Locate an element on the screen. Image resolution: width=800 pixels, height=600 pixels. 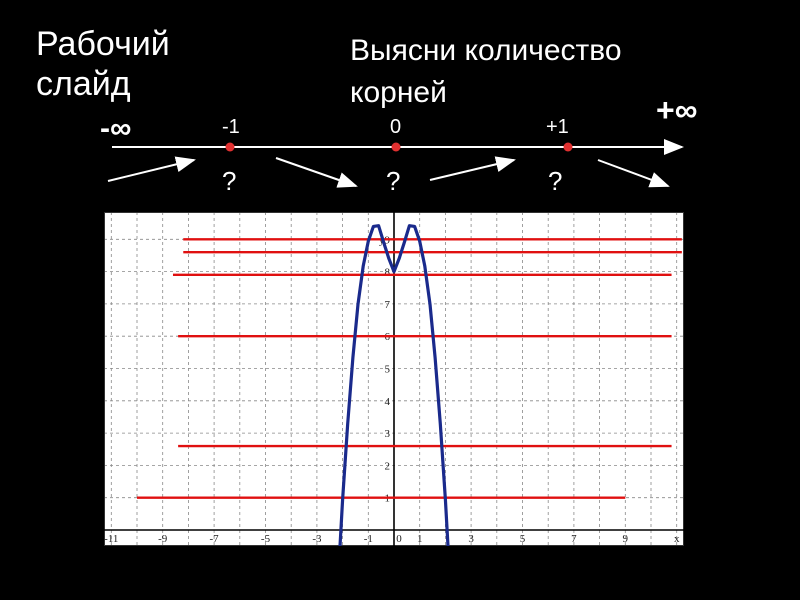
pos-infinity-label: +∞ is located at coordinates (677, 110).